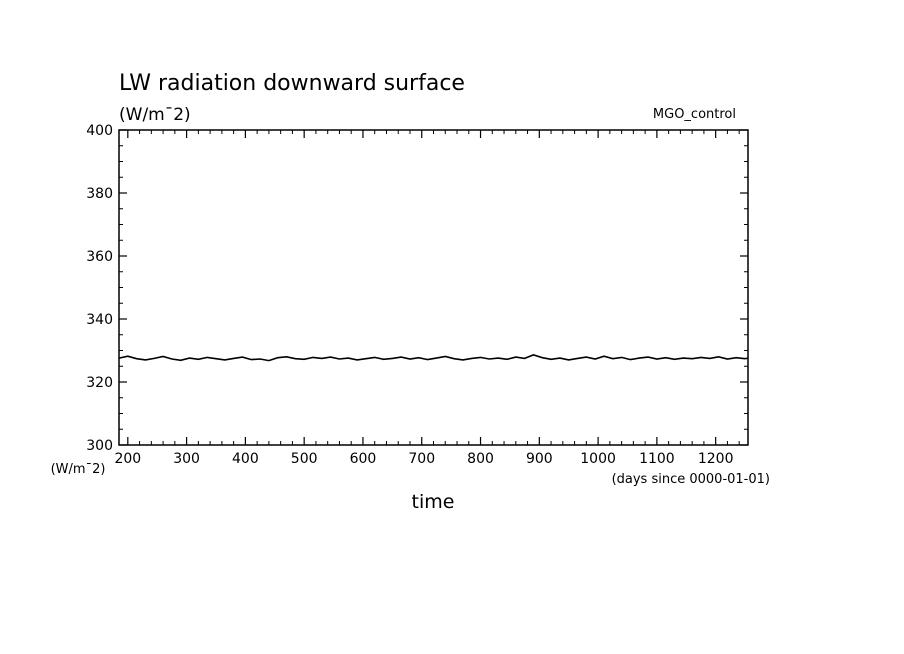 The height and width of the screenshot is (654, 904). What do you see at coordinates (363, 459) in the screenshot?
I see `x-tick-label: 600` at bounding box center [363, 459].